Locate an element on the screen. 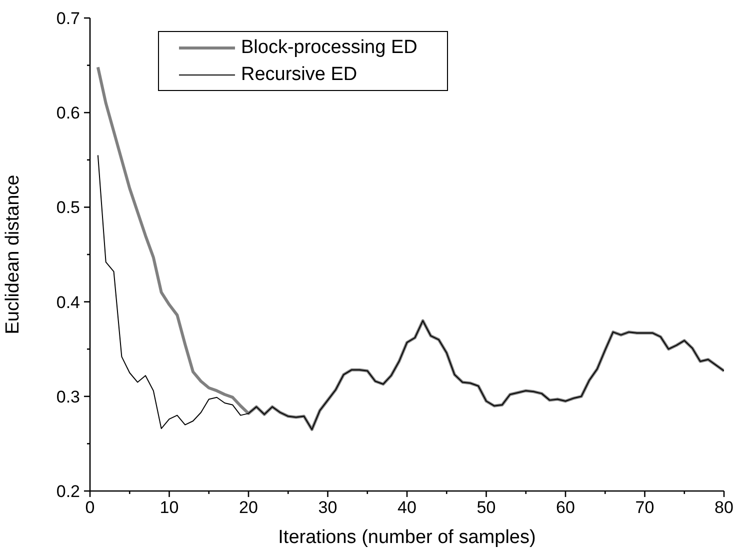  legend-label: Block-processing ED is located at coordinates (329, 47).